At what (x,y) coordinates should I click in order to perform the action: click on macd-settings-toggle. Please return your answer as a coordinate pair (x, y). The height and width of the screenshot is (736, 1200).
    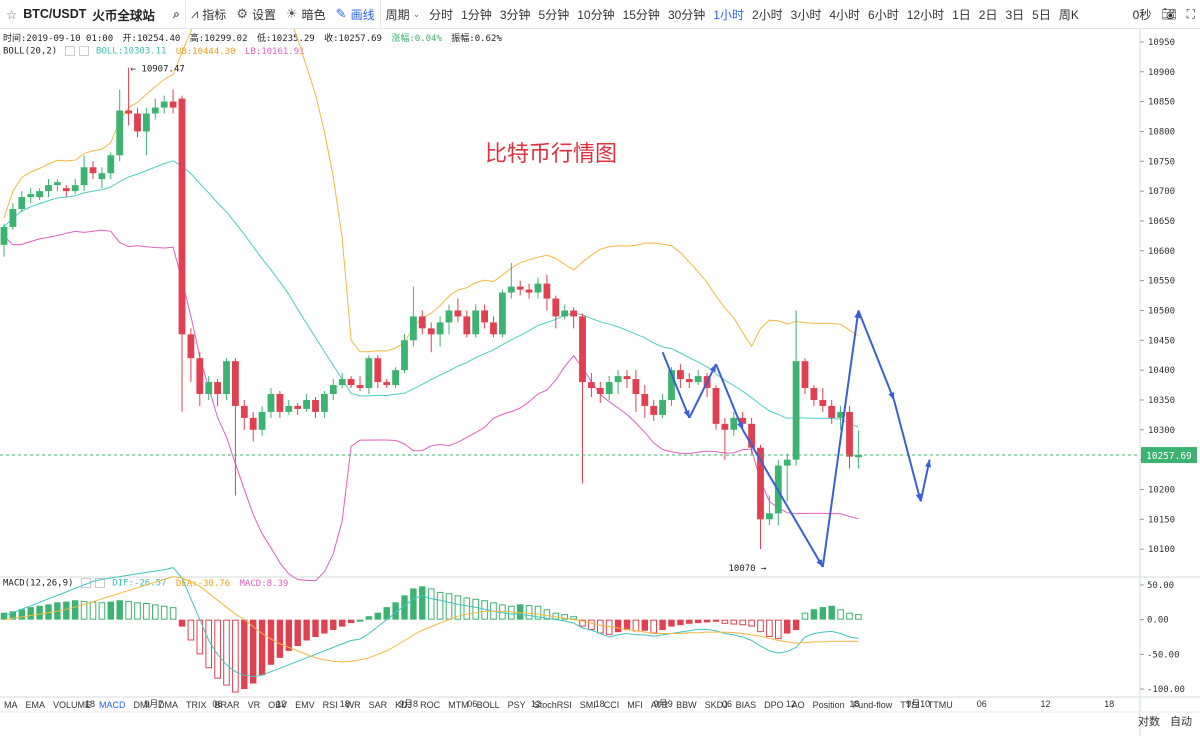
    Looking at the image, I should click on (99, 583).